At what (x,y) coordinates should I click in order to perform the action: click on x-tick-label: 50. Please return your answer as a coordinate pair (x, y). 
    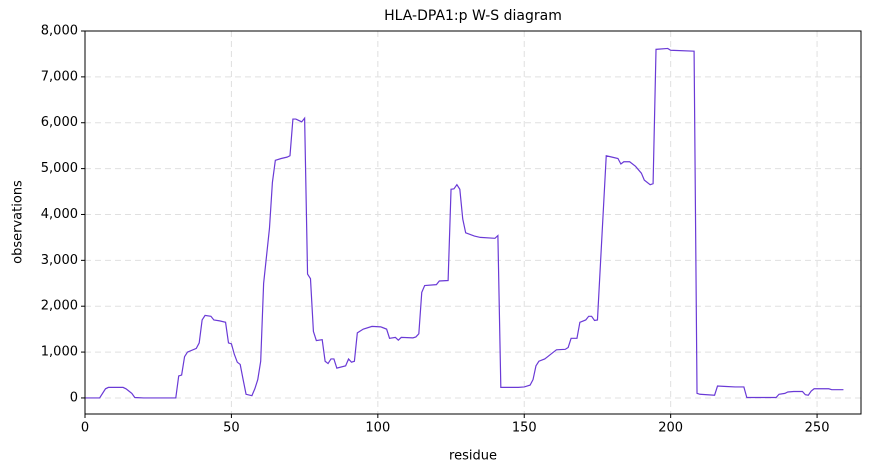
    Looking at the image, I should click on (231, 428).